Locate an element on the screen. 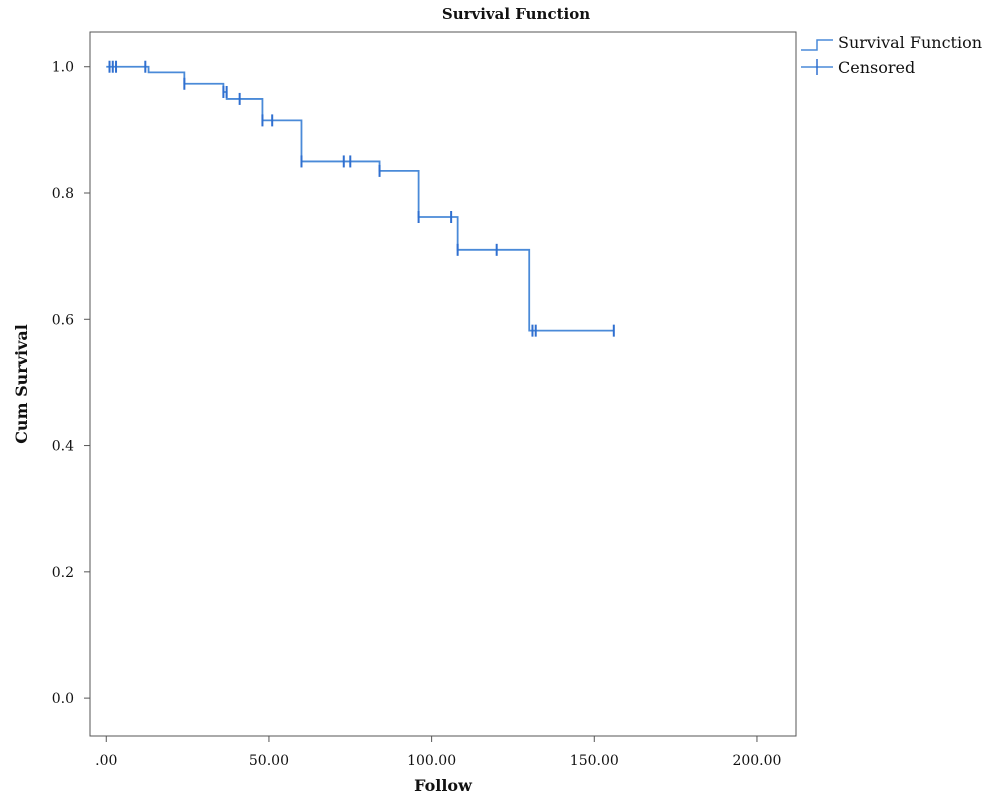 This screenshot has height=801, width=1000. y-tick-label: 0.0 is located at coordinates (63, 699).